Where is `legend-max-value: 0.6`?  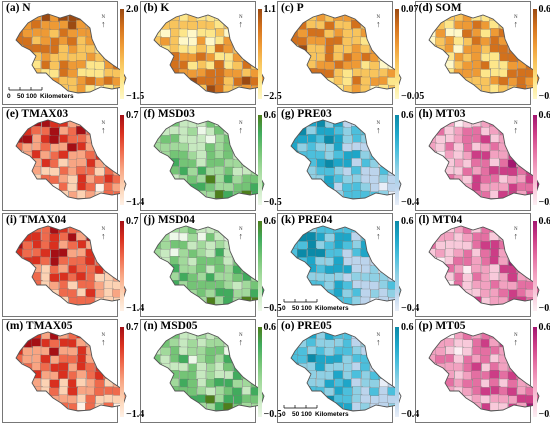 legend-max-value: 0.6 is located at coordinates (544, 115).